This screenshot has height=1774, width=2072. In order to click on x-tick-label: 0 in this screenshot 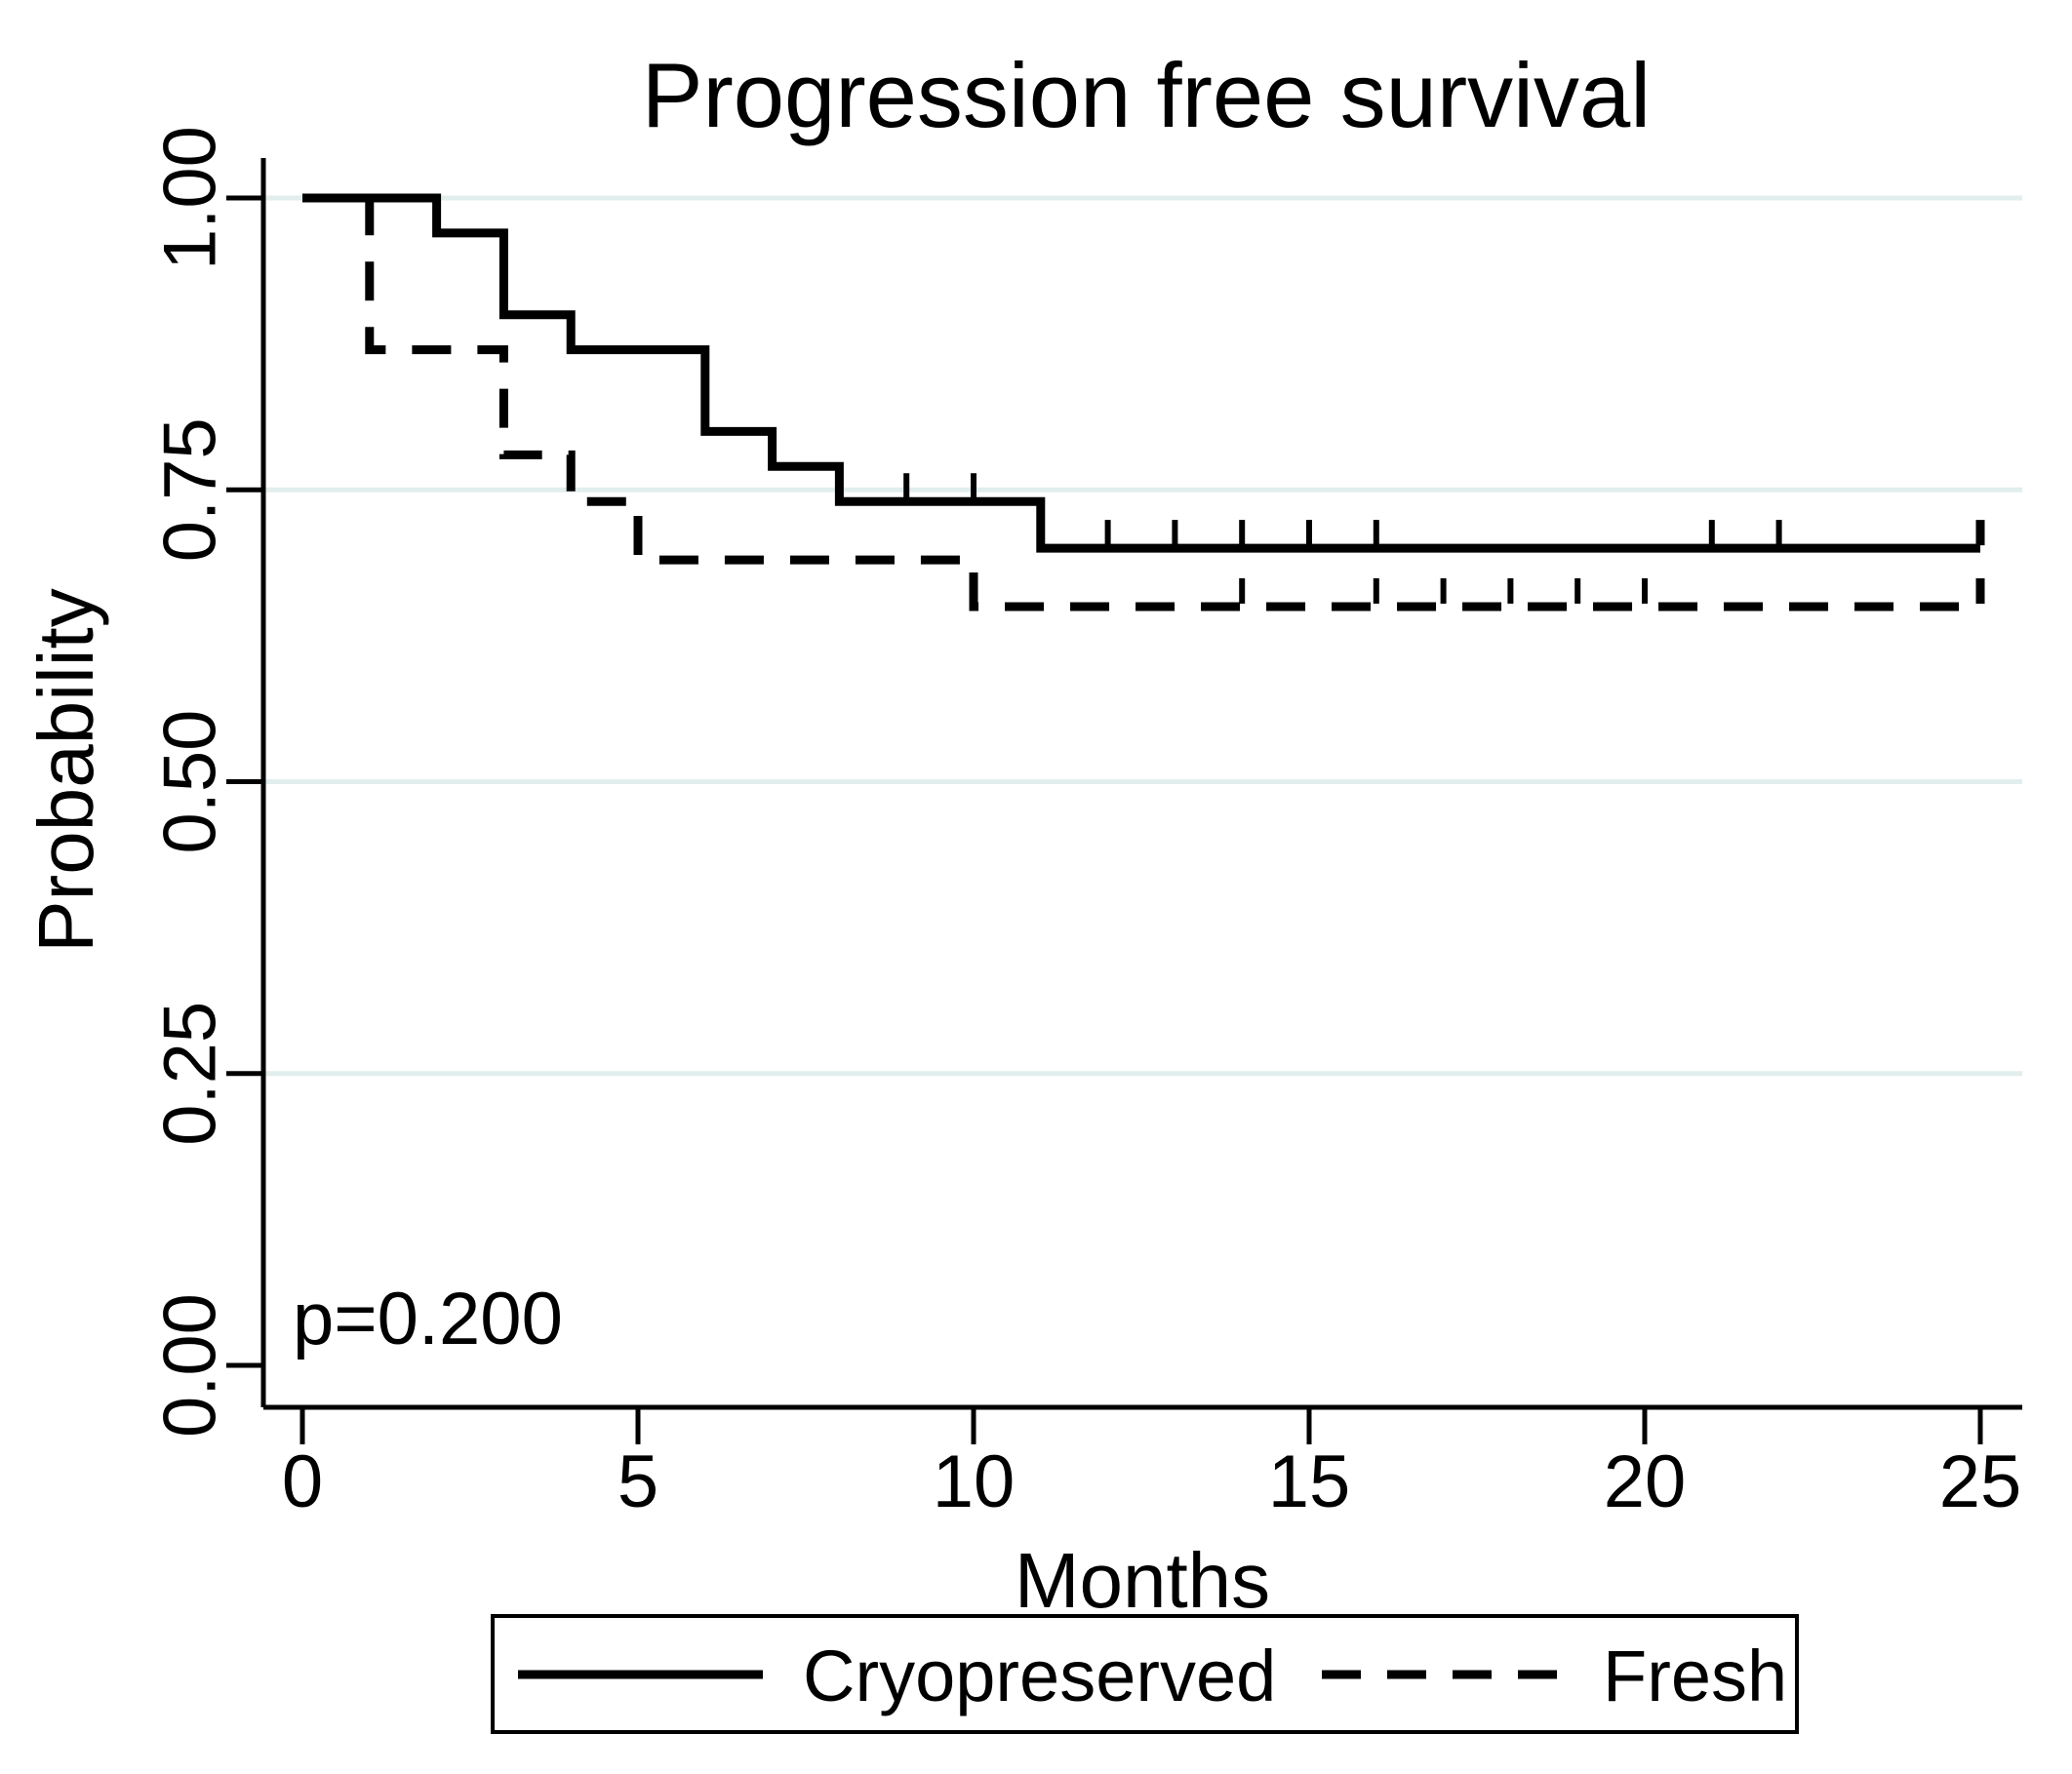, I will do `click(302, 1482)`.